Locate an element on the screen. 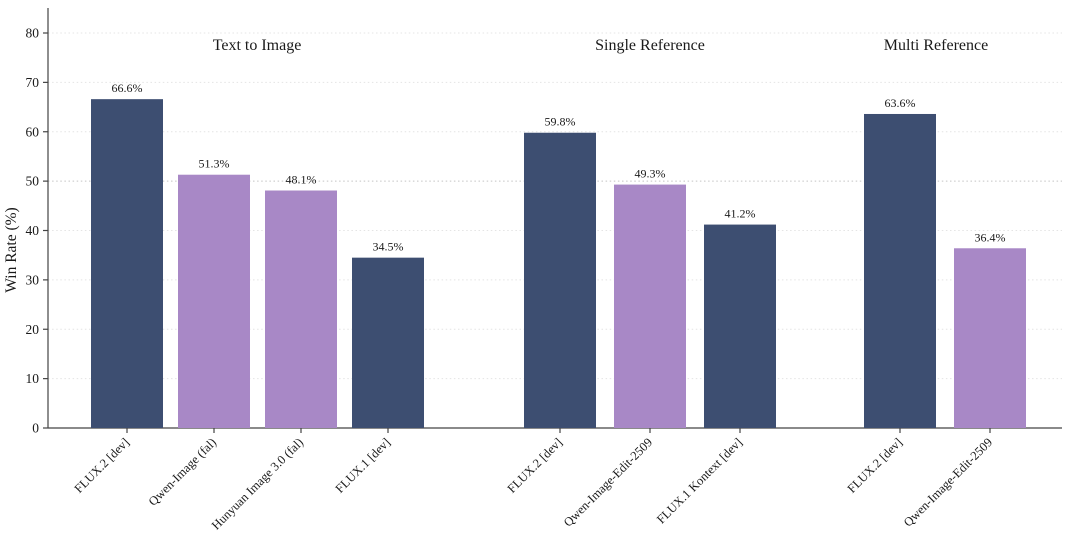 Image resolution: width=1080 pixels, height=540 pixels. bar-Qwen-Image (fal) is located at coordinates (214, 301).